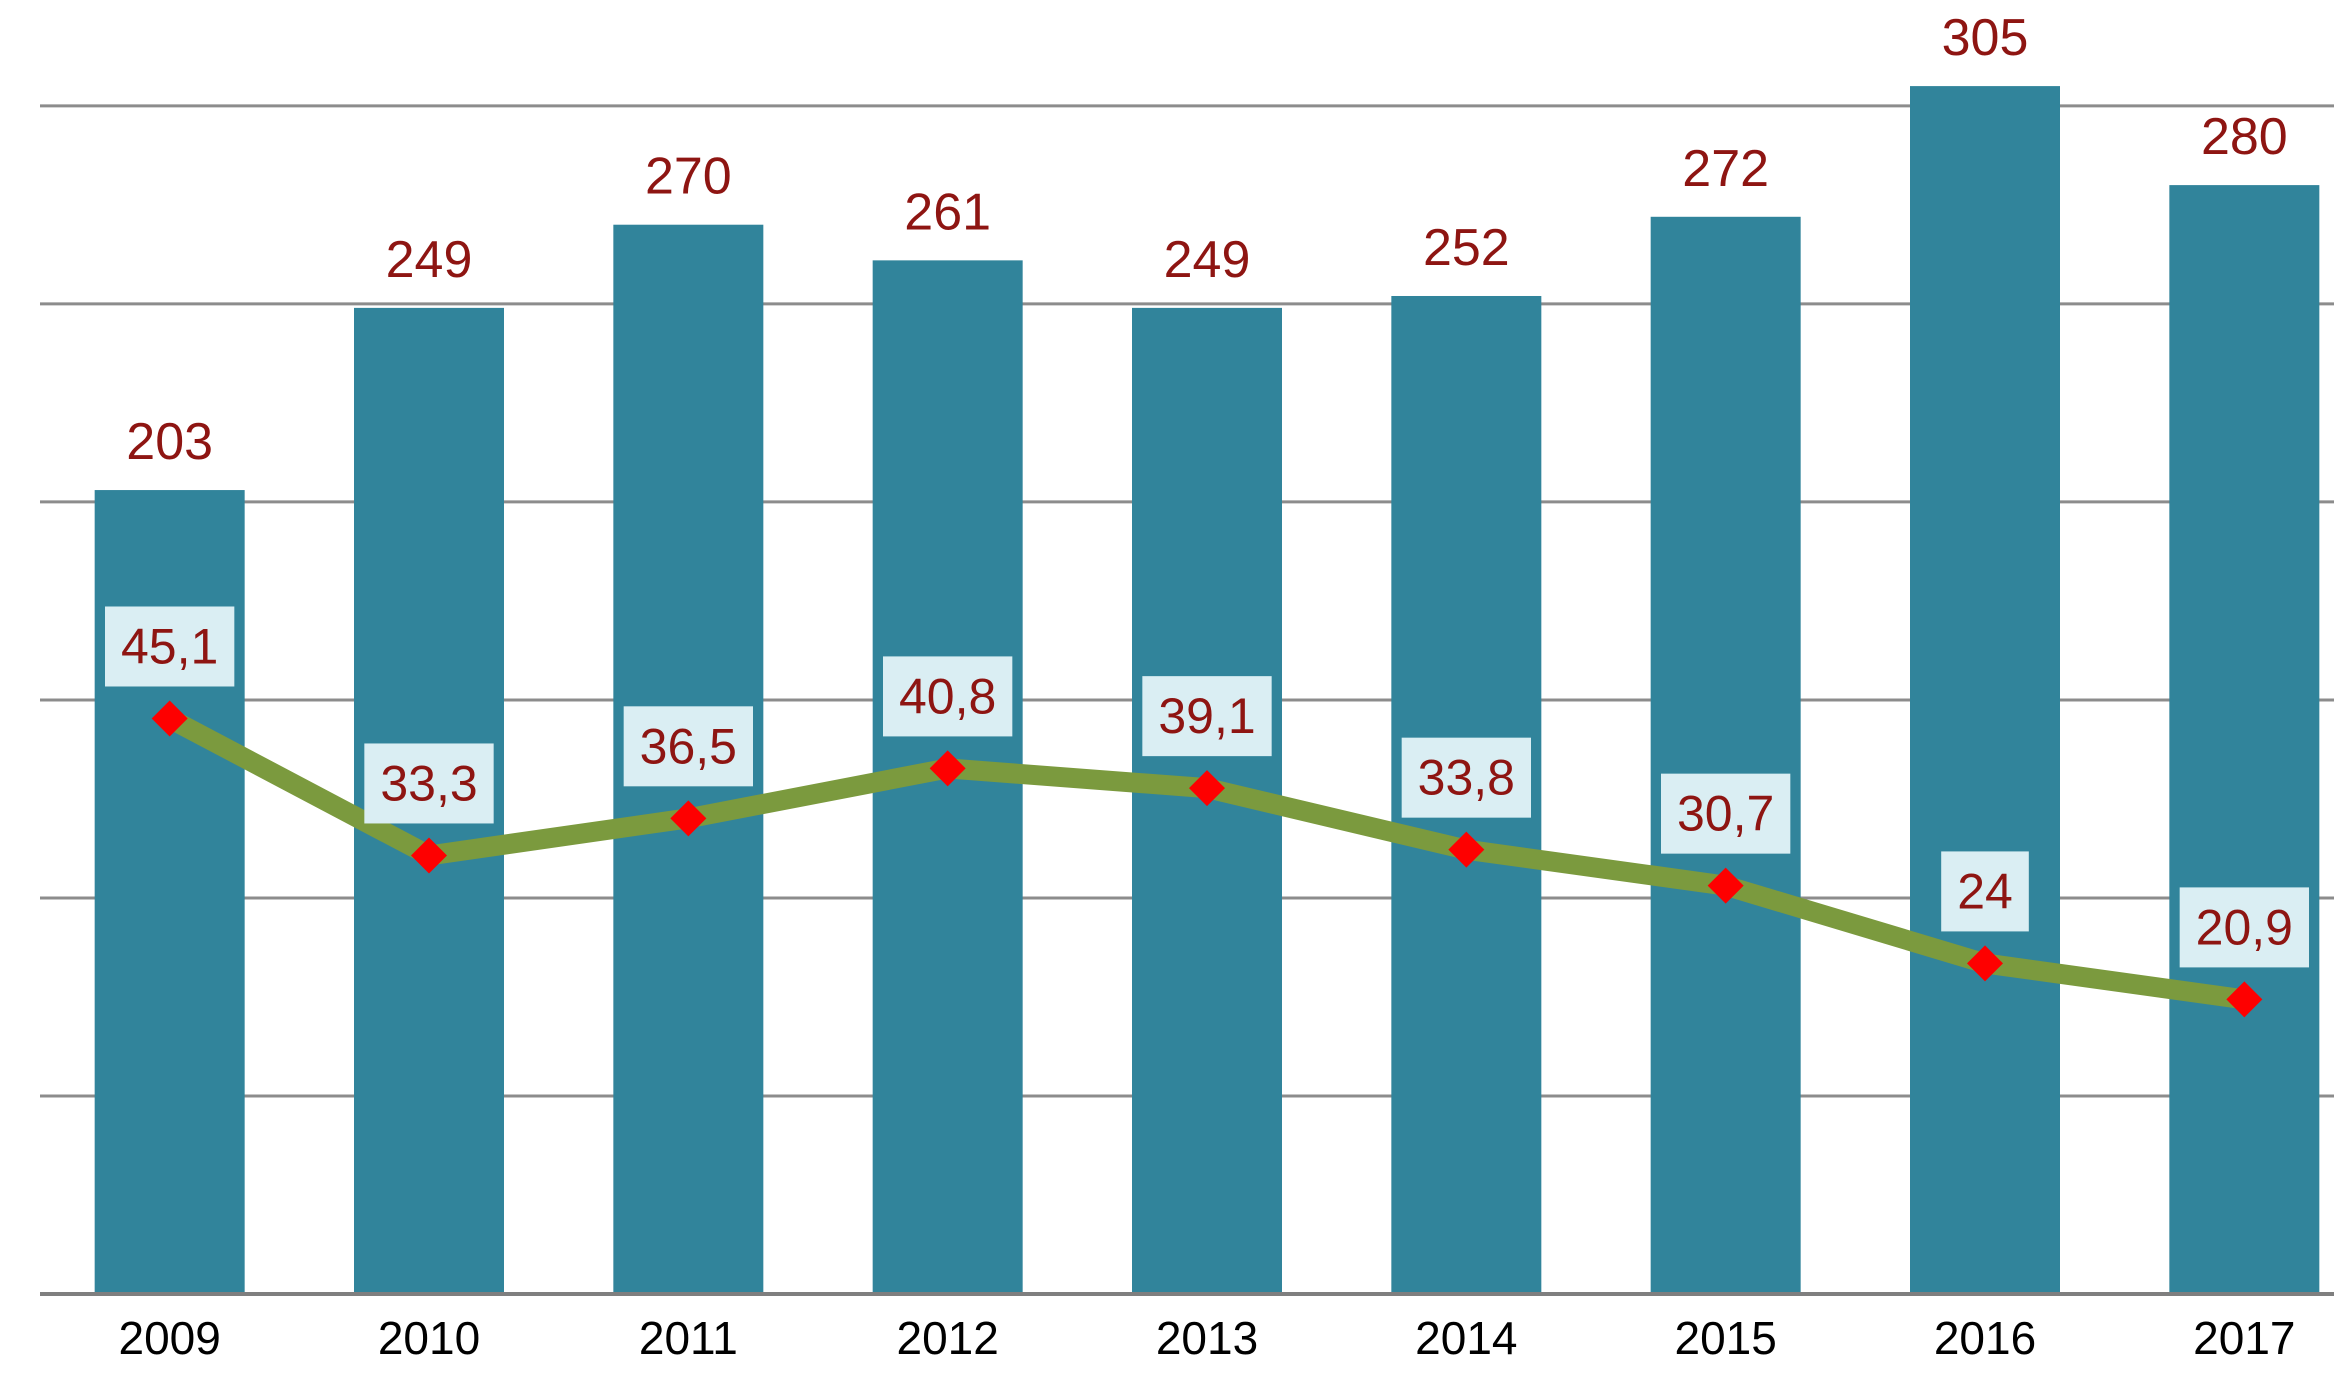  I want to click on x-axis-label-2013: 2013, so click(1207, 1338).